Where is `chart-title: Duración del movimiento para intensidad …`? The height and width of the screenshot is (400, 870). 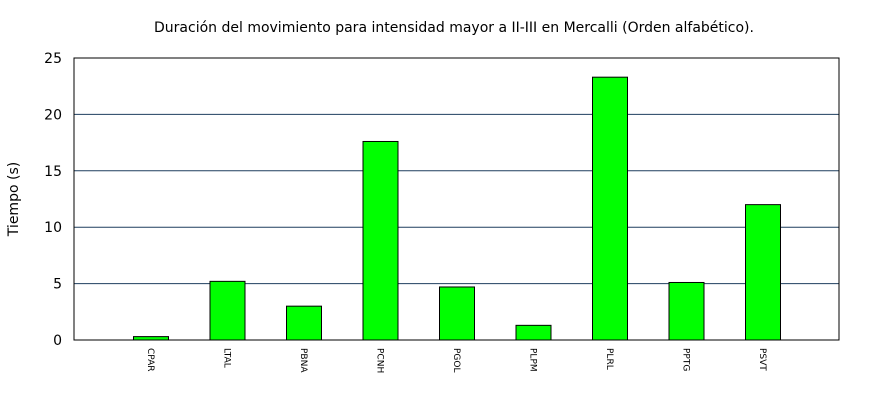 chart-title: Duración del movimiento para intensidad … is located at coordinates (454, 28).